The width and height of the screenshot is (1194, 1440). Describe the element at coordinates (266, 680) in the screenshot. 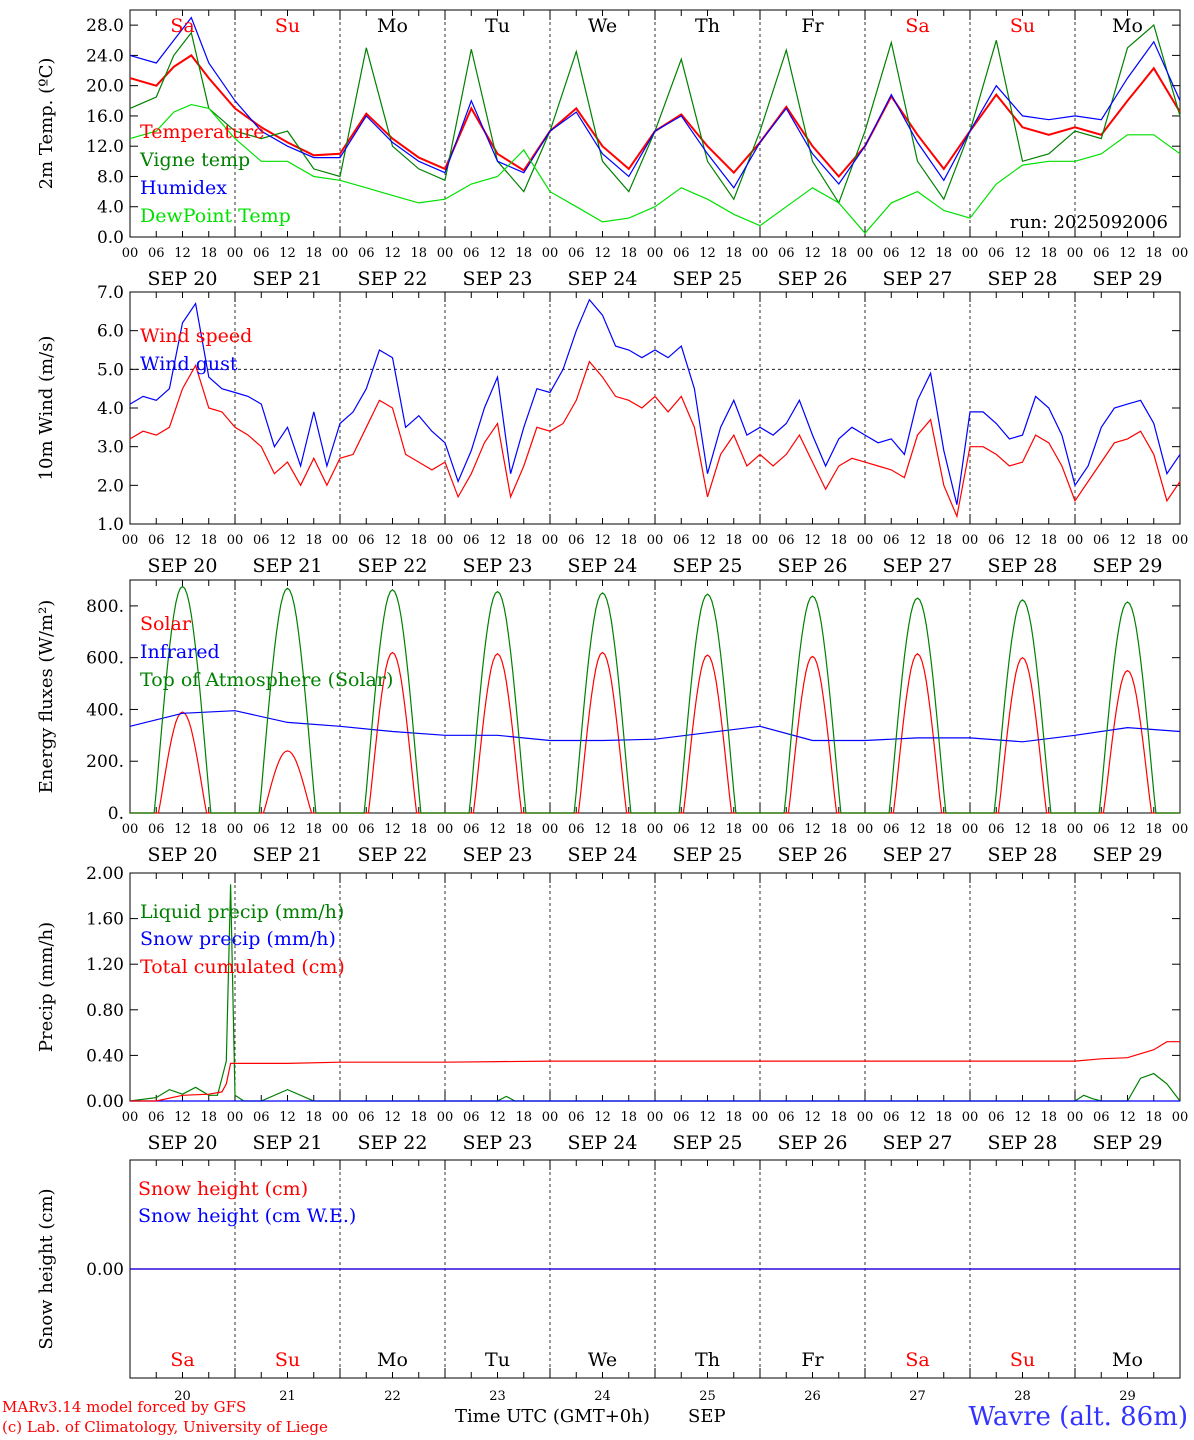

I see `legend-entry: Top of Atmosphere (Solar)` at that location.